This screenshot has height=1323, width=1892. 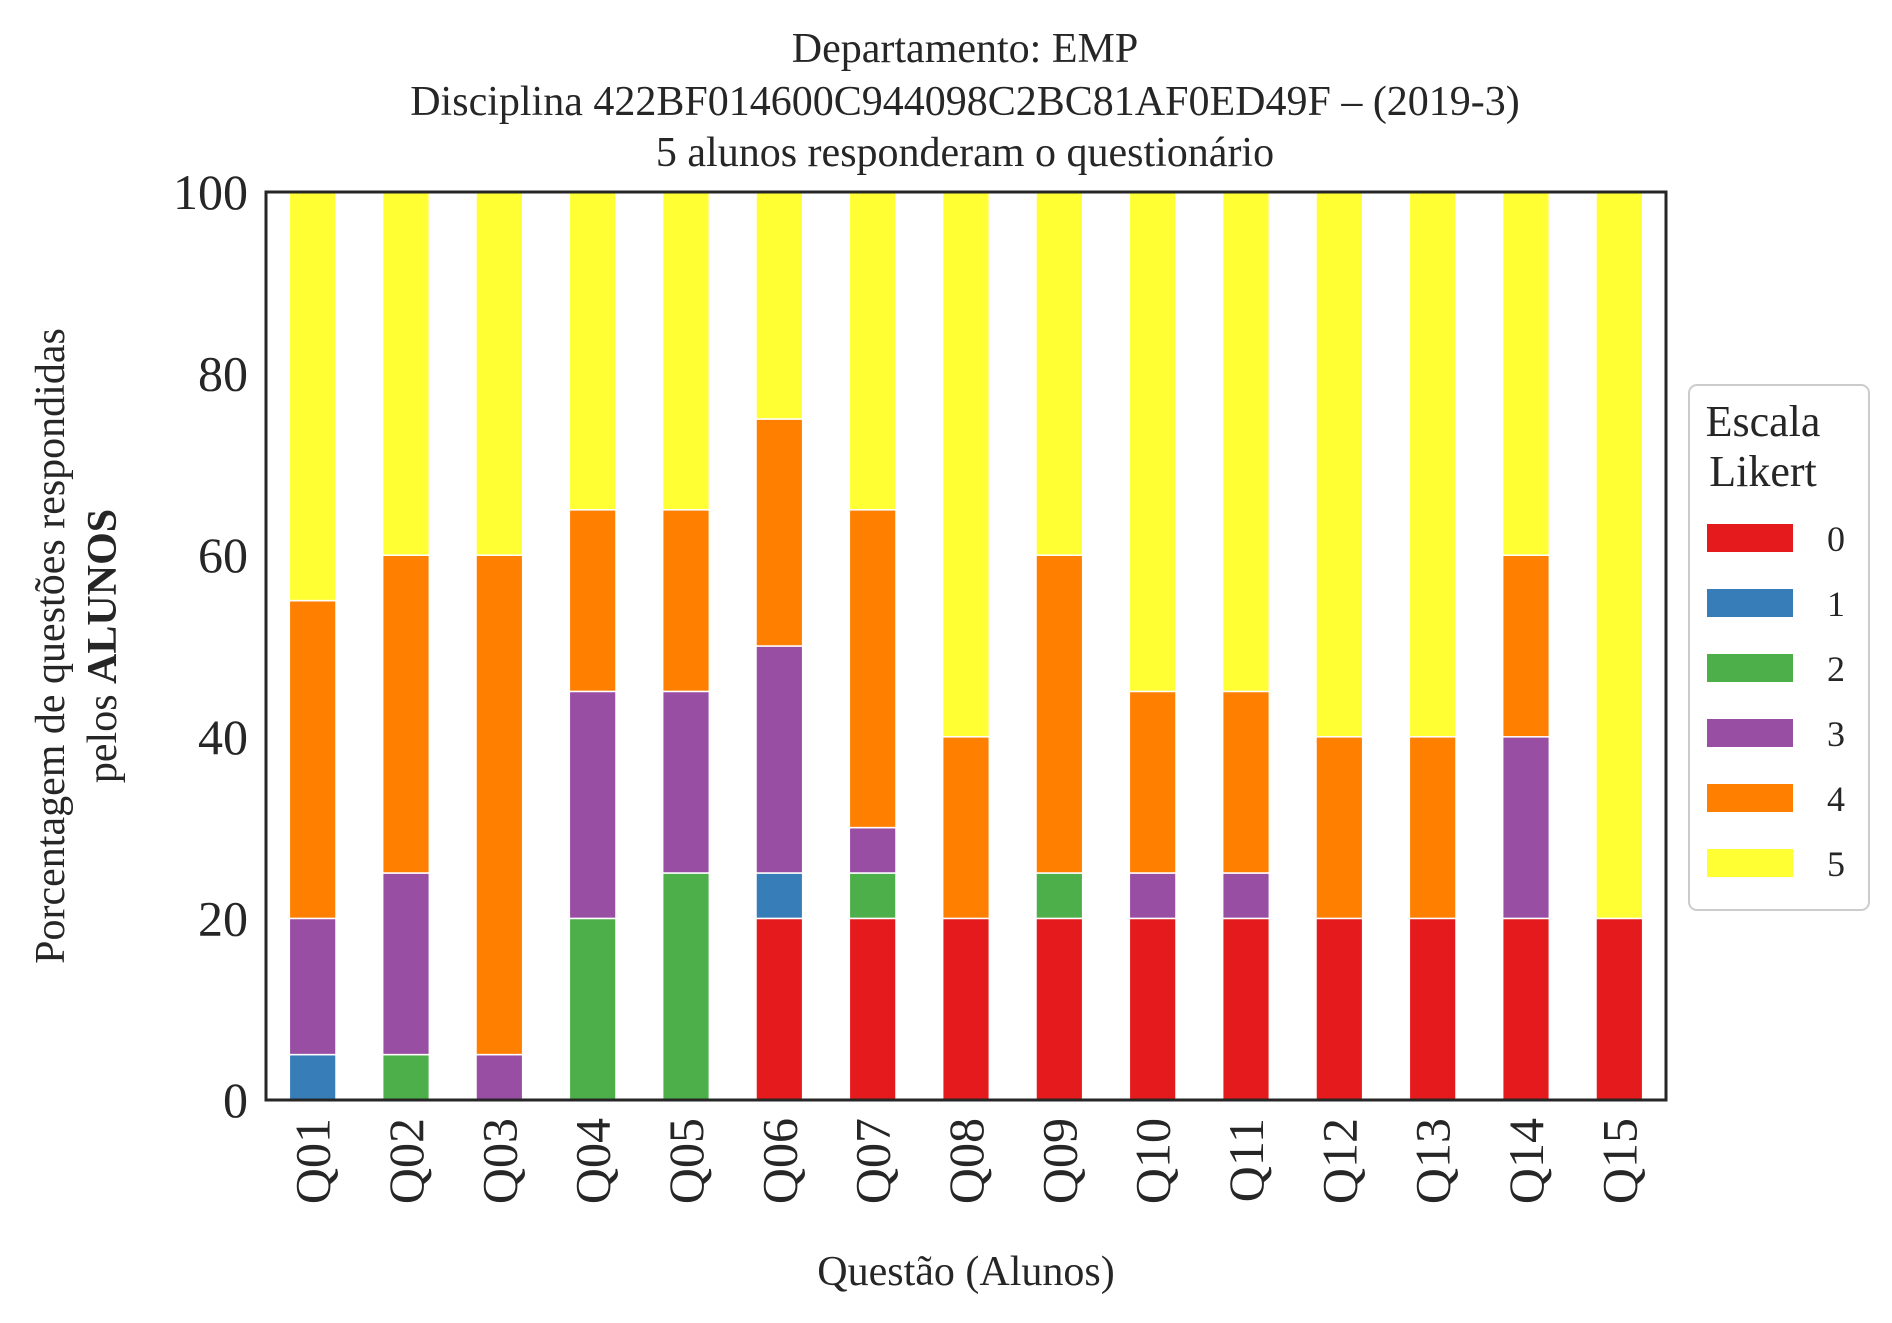 I want to click on x-tick-label: Q06, so click(x=779, y=1161).